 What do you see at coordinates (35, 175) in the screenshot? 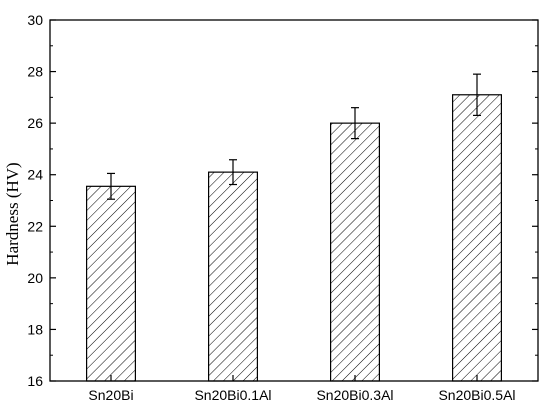
I see `y-tick-label: 24` at bounding box center [35, 175].